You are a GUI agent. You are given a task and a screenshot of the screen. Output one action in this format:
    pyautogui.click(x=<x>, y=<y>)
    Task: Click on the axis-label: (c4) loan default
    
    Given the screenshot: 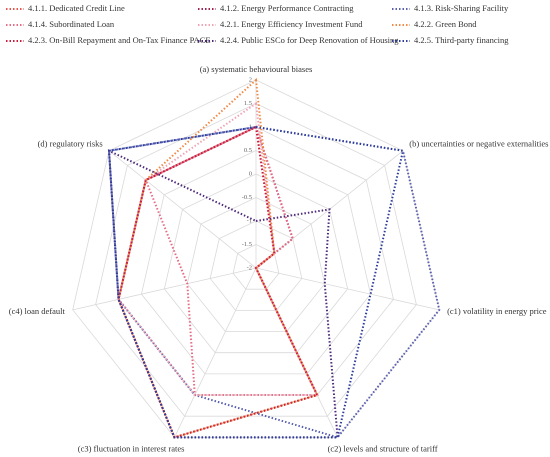 What is the action you would take?
    pyautogui.click(x=37, y=311)
    